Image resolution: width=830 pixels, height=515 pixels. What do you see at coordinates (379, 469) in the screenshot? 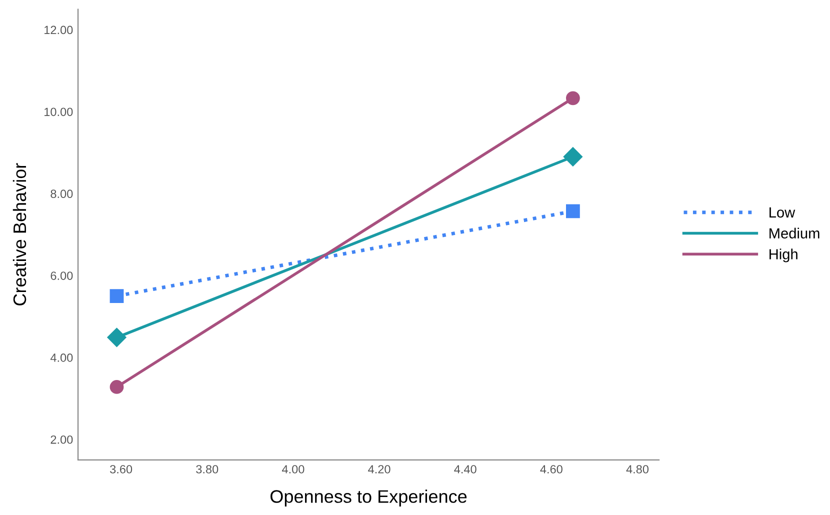
I see `x-tick-label: 4.20` at bounding box center [379, 469].